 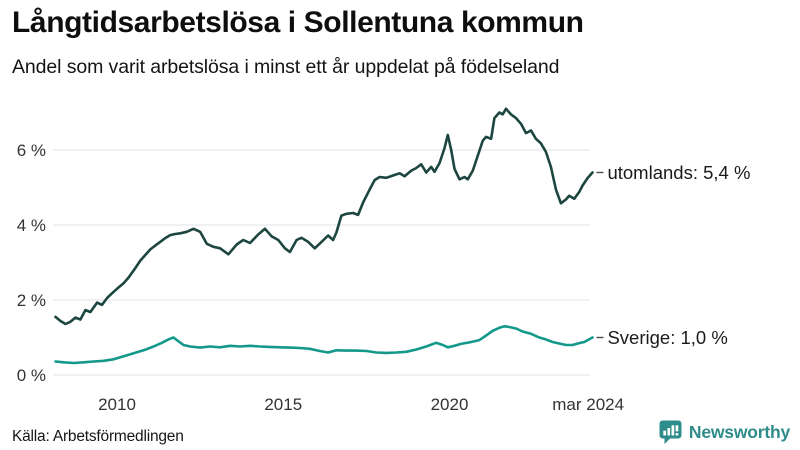 I want to click on y-tick-label: 0 %, so click(x=31, y=375).